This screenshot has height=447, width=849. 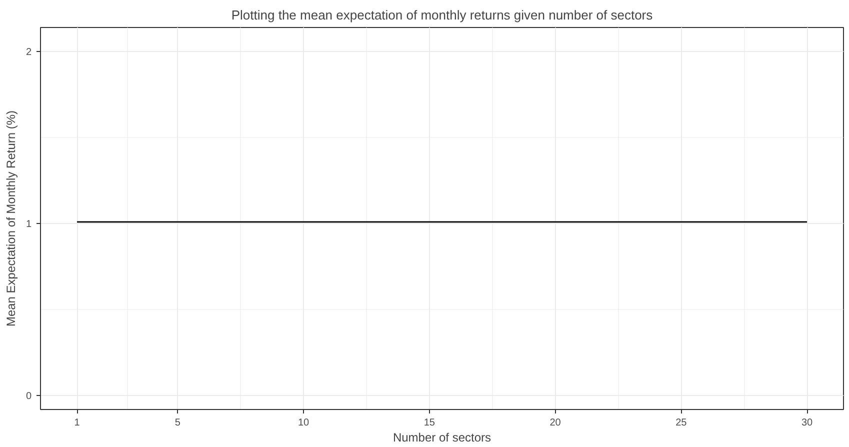 What do you see at coordinates (442, 437) in the screenshot?
I see `x-axis-title: Number of sectors` at bounding box center [442, 437].